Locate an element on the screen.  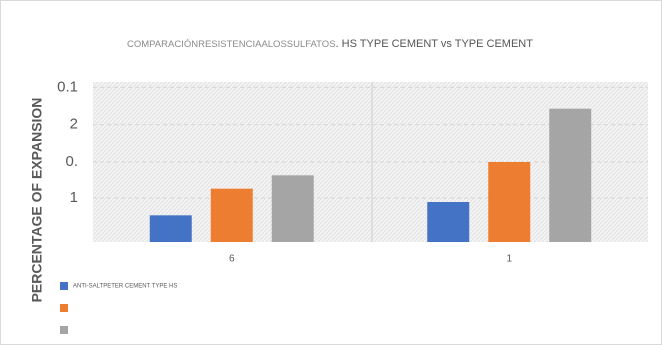
legend-label: ANTI-SALTPETER CEMENT TYPE HS is located at coordinates (125, 287).